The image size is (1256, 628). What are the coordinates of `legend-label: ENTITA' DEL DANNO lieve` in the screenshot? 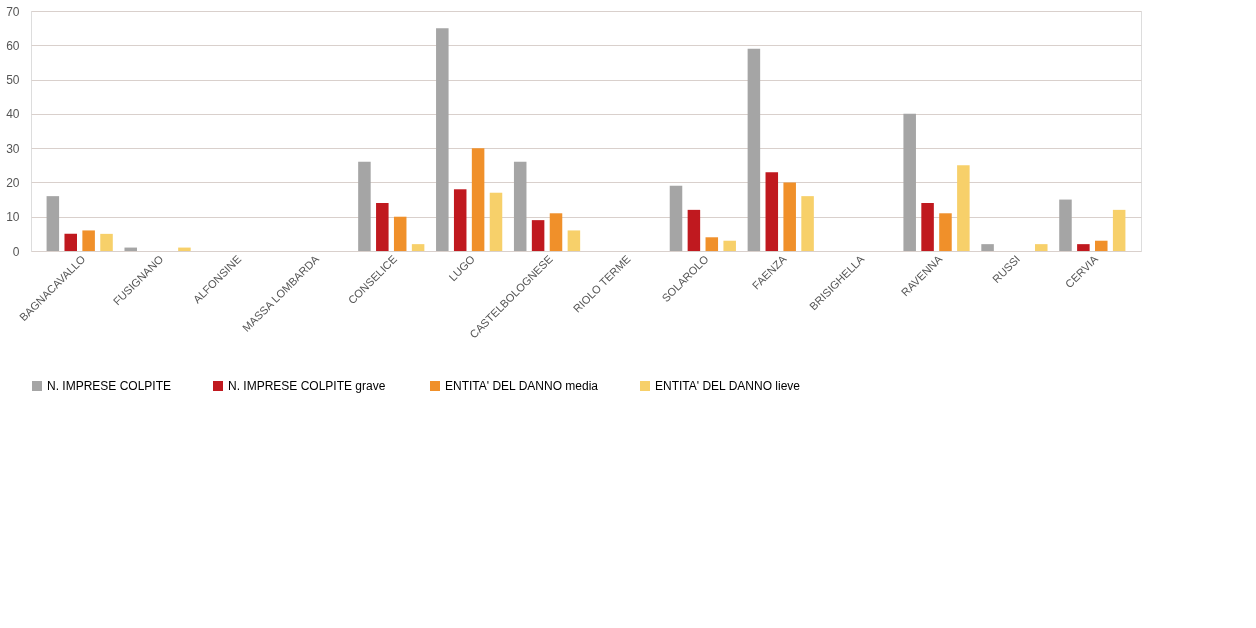 It's located at (728, 386).